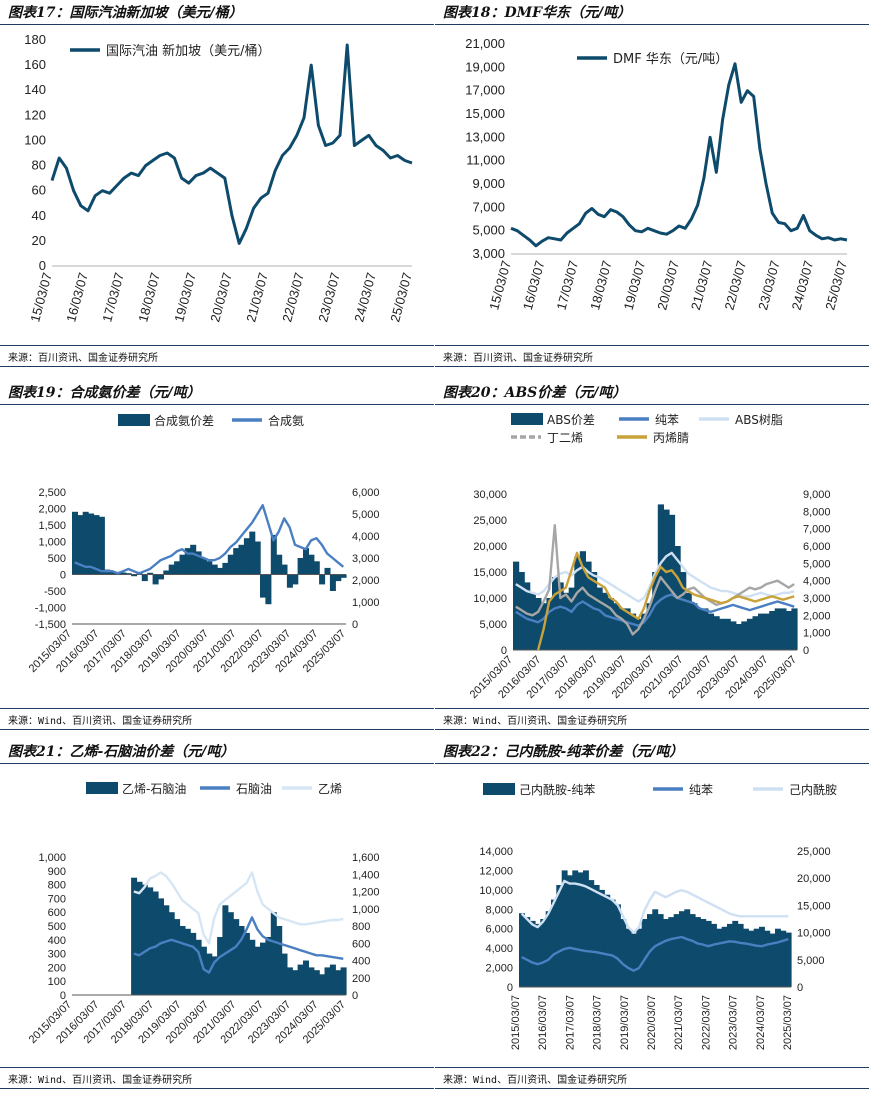  What do you see at coordinates (490, 495) in the screenshot?
I see `y-tick-label: 30,000` at bounding box center [490, 495].